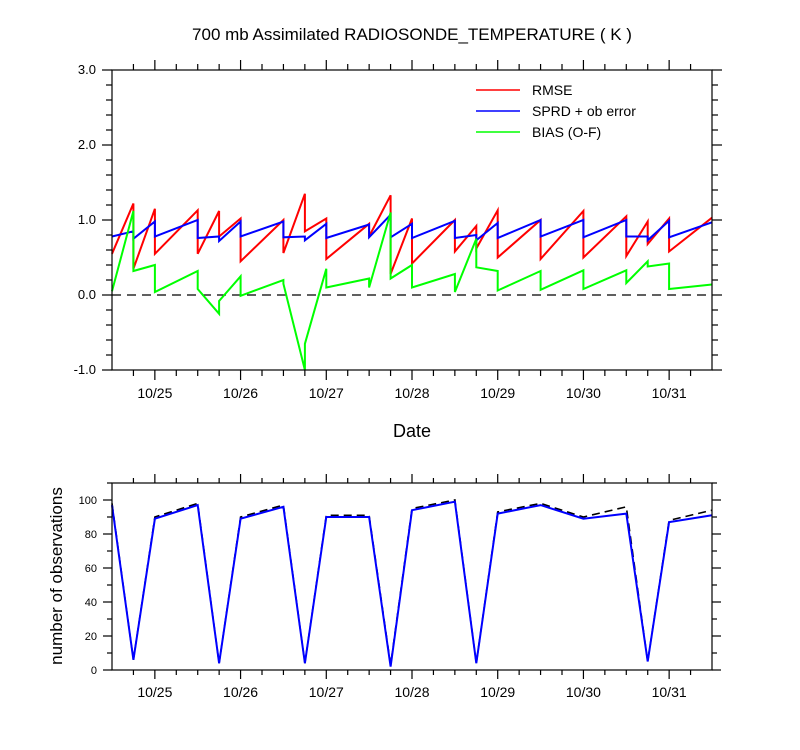  Describe the element at coordinates (87, 144) in the screenshot. I see `y-tick-label: 2.0` at that location.